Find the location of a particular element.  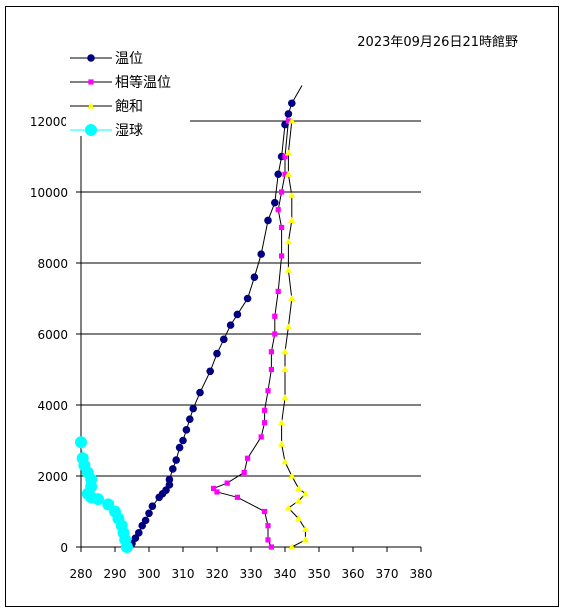

x-tick-label-280: 280 is located at coordinates (81, 574).